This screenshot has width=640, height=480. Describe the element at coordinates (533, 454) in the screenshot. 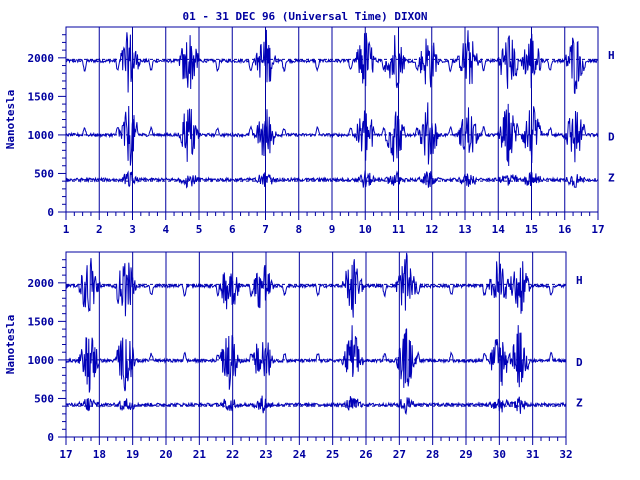

I see `x-tick-label: 31` at that location.